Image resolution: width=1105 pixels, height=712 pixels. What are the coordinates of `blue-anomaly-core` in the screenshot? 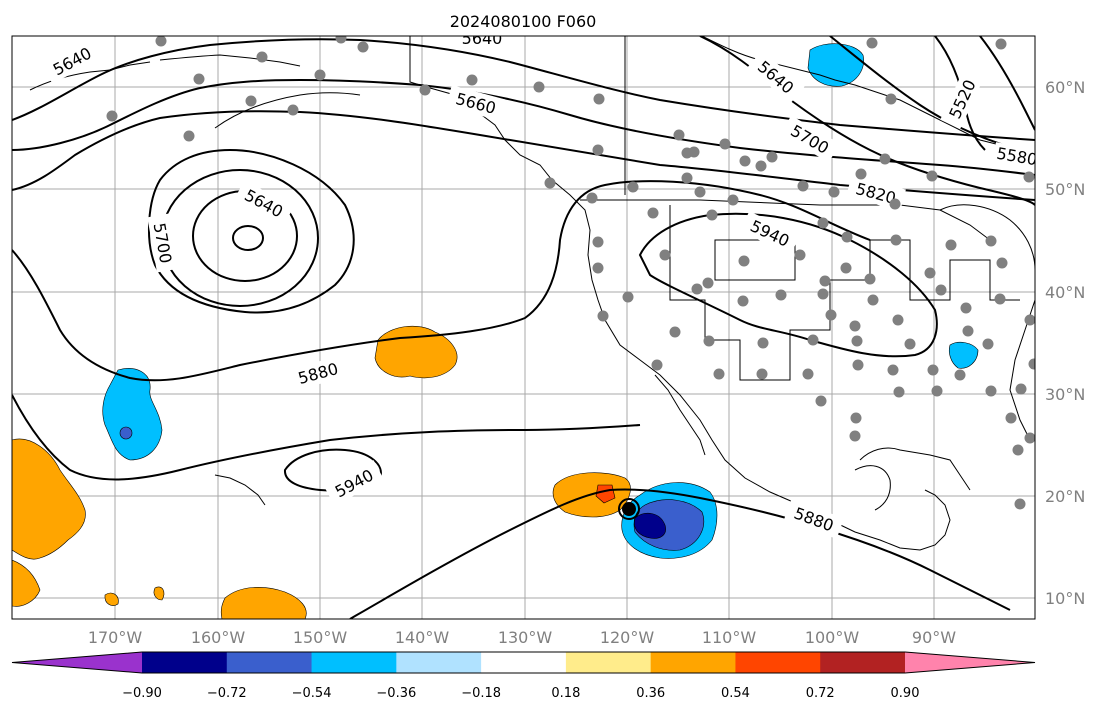 It's located at (126, 433).